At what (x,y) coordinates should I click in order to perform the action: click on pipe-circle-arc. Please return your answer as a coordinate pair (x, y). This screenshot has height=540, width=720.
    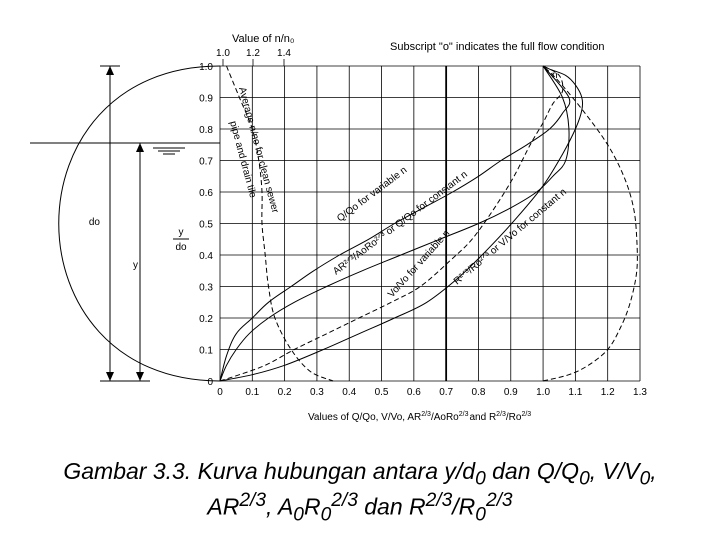
    Looking at the image, I should click on (139, 223).